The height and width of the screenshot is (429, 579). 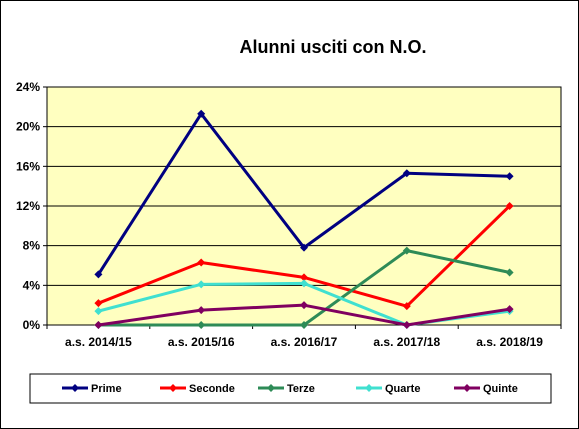 I want to click on legend-item-terze: Terze, so click(x=286, y=389).